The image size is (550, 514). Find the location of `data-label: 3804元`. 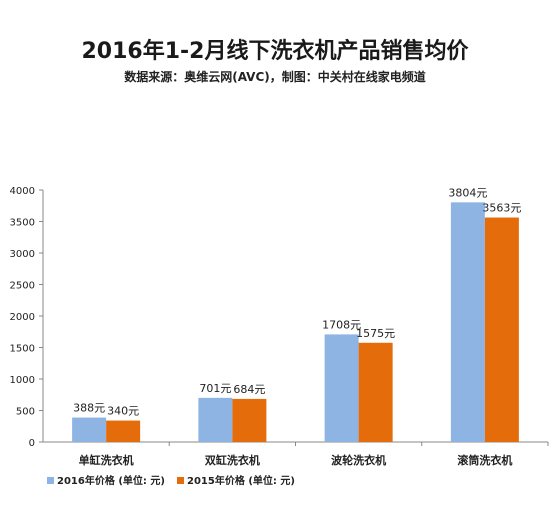

data-label: 3804元 is located at coordinates (467, 192).